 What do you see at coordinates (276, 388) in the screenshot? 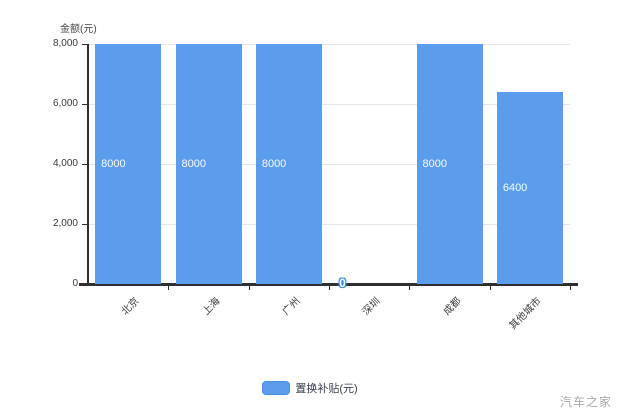
I see `legend-swatch-icon` at bounding box center [276, 388].